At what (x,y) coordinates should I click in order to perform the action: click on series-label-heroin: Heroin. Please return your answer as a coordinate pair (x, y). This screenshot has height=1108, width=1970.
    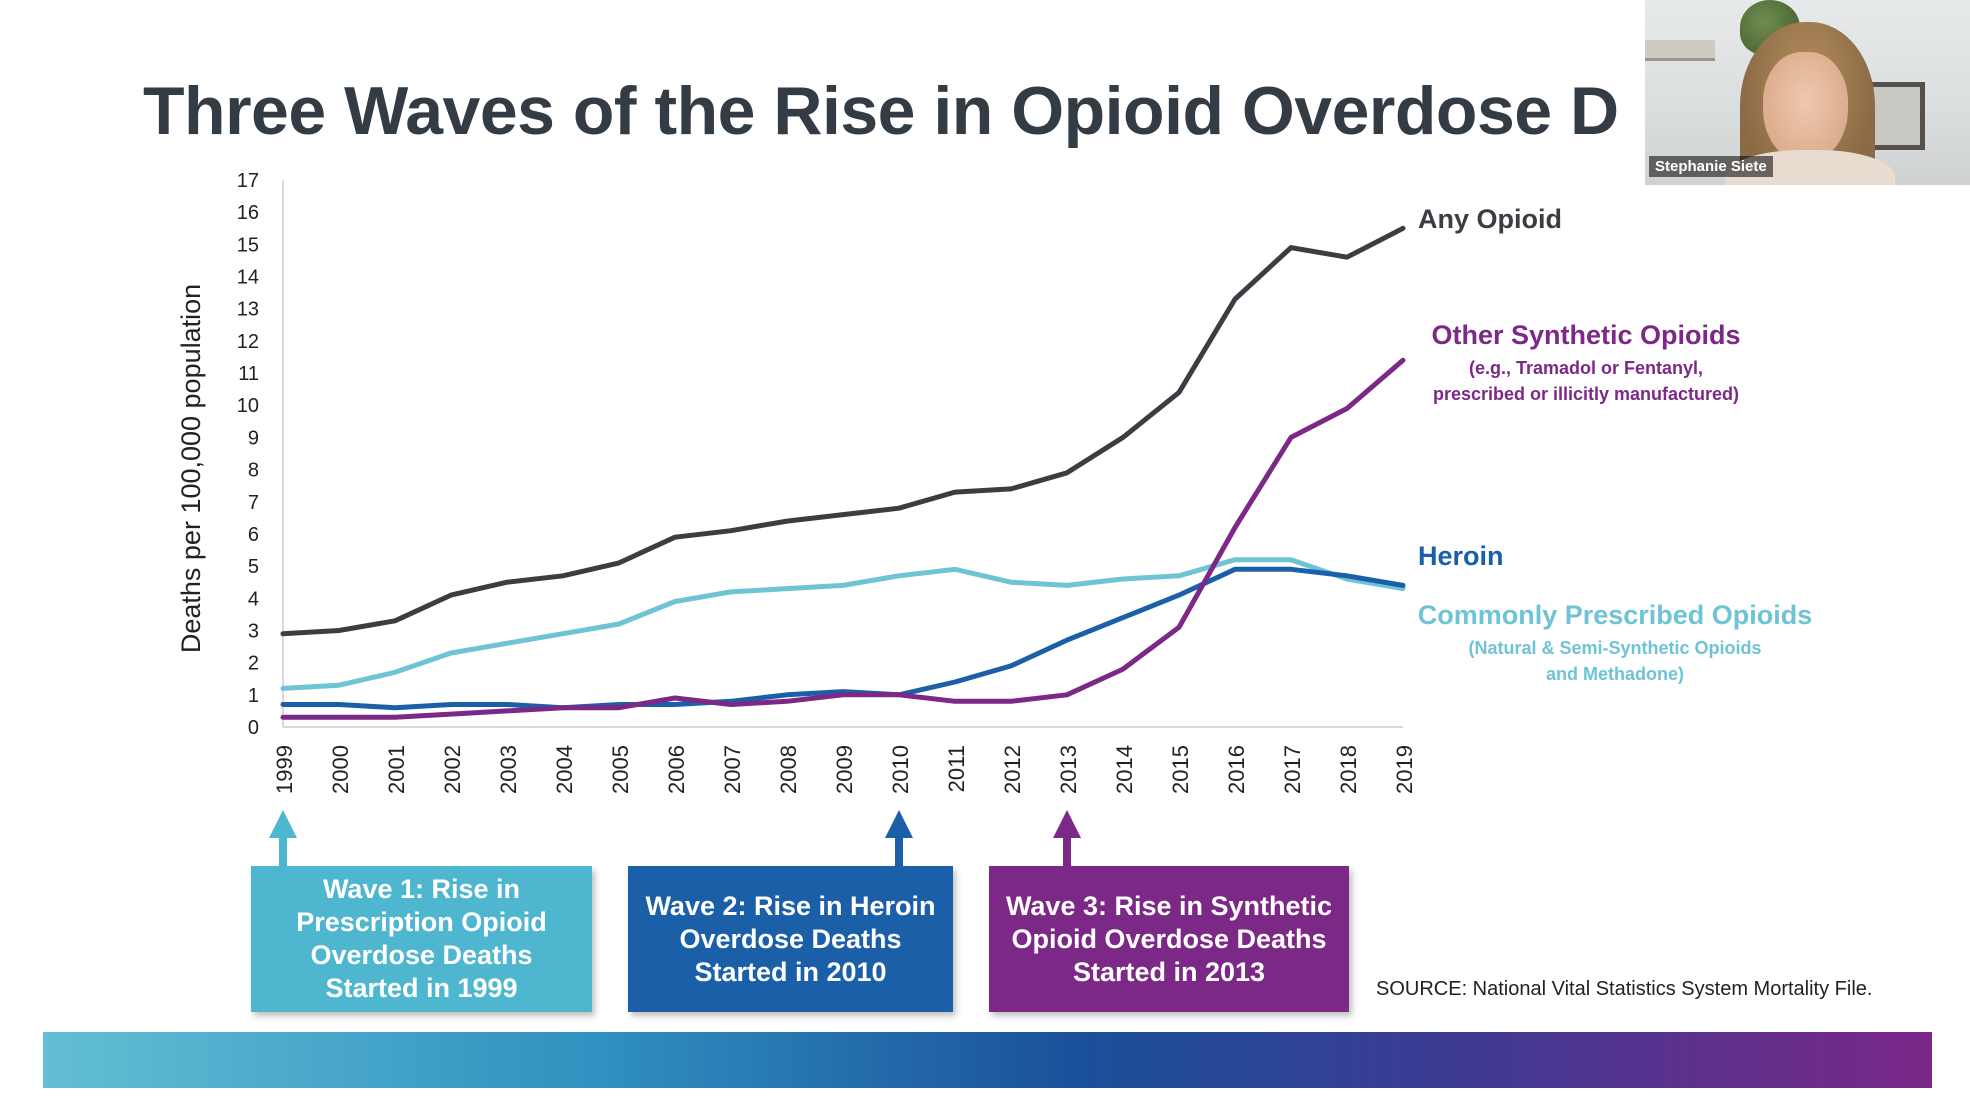
    Looking at the image, I should click on (1461, 556).